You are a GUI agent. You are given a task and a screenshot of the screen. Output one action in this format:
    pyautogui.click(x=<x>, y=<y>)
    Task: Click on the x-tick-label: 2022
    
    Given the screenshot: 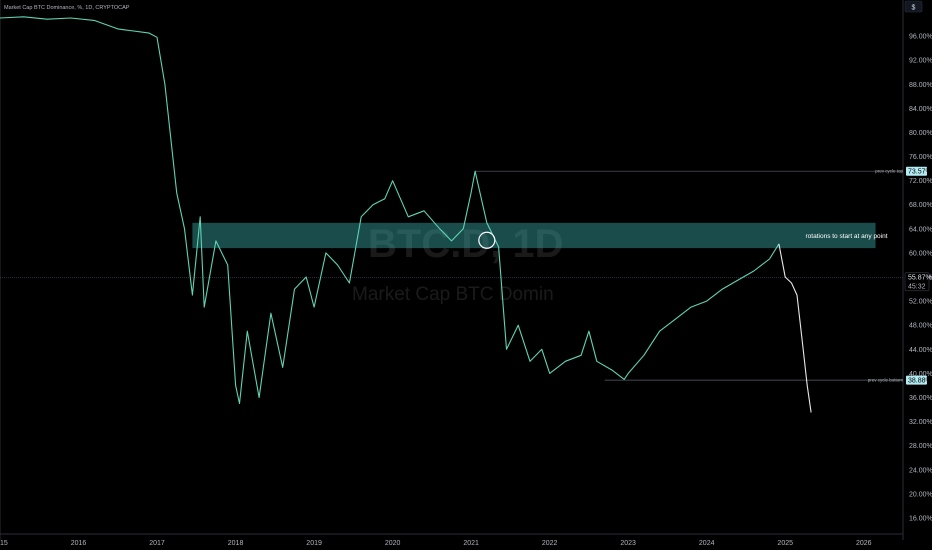 What is the action you would take?
    pyautogui.click(x=550, y=543)
    